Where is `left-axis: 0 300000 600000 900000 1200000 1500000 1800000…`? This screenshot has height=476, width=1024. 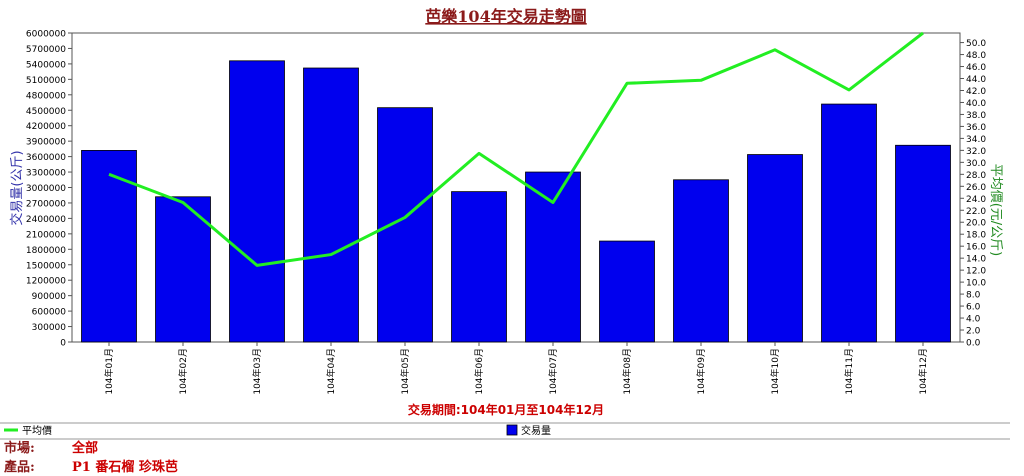
left-axis: 0 300000 600000 900000 1200000 1500000 1800000… is located at coordinates (49, 189).